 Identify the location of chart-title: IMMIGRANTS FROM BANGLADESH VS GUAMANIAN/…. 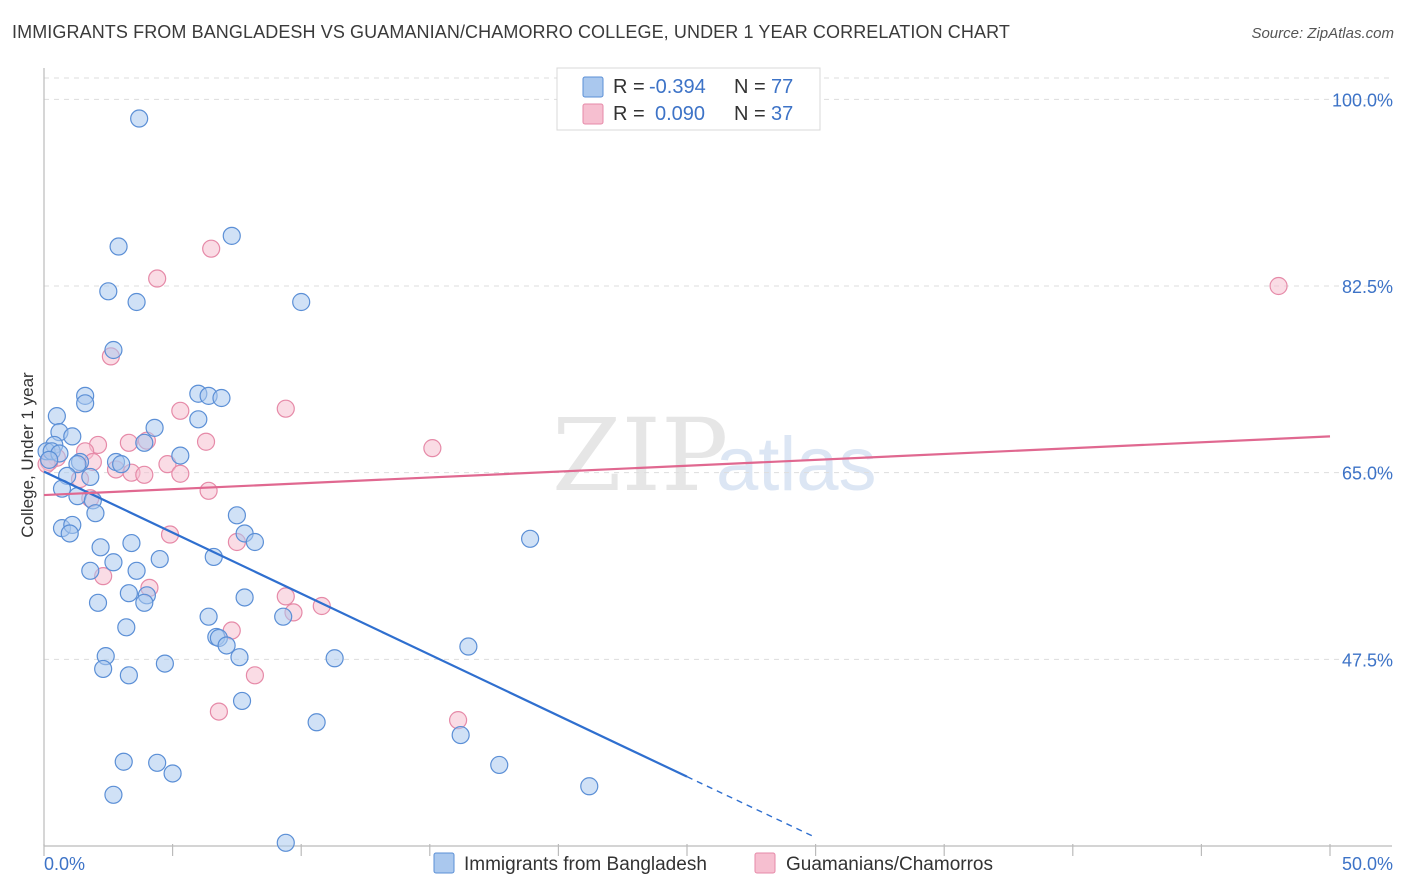
(511, 32).